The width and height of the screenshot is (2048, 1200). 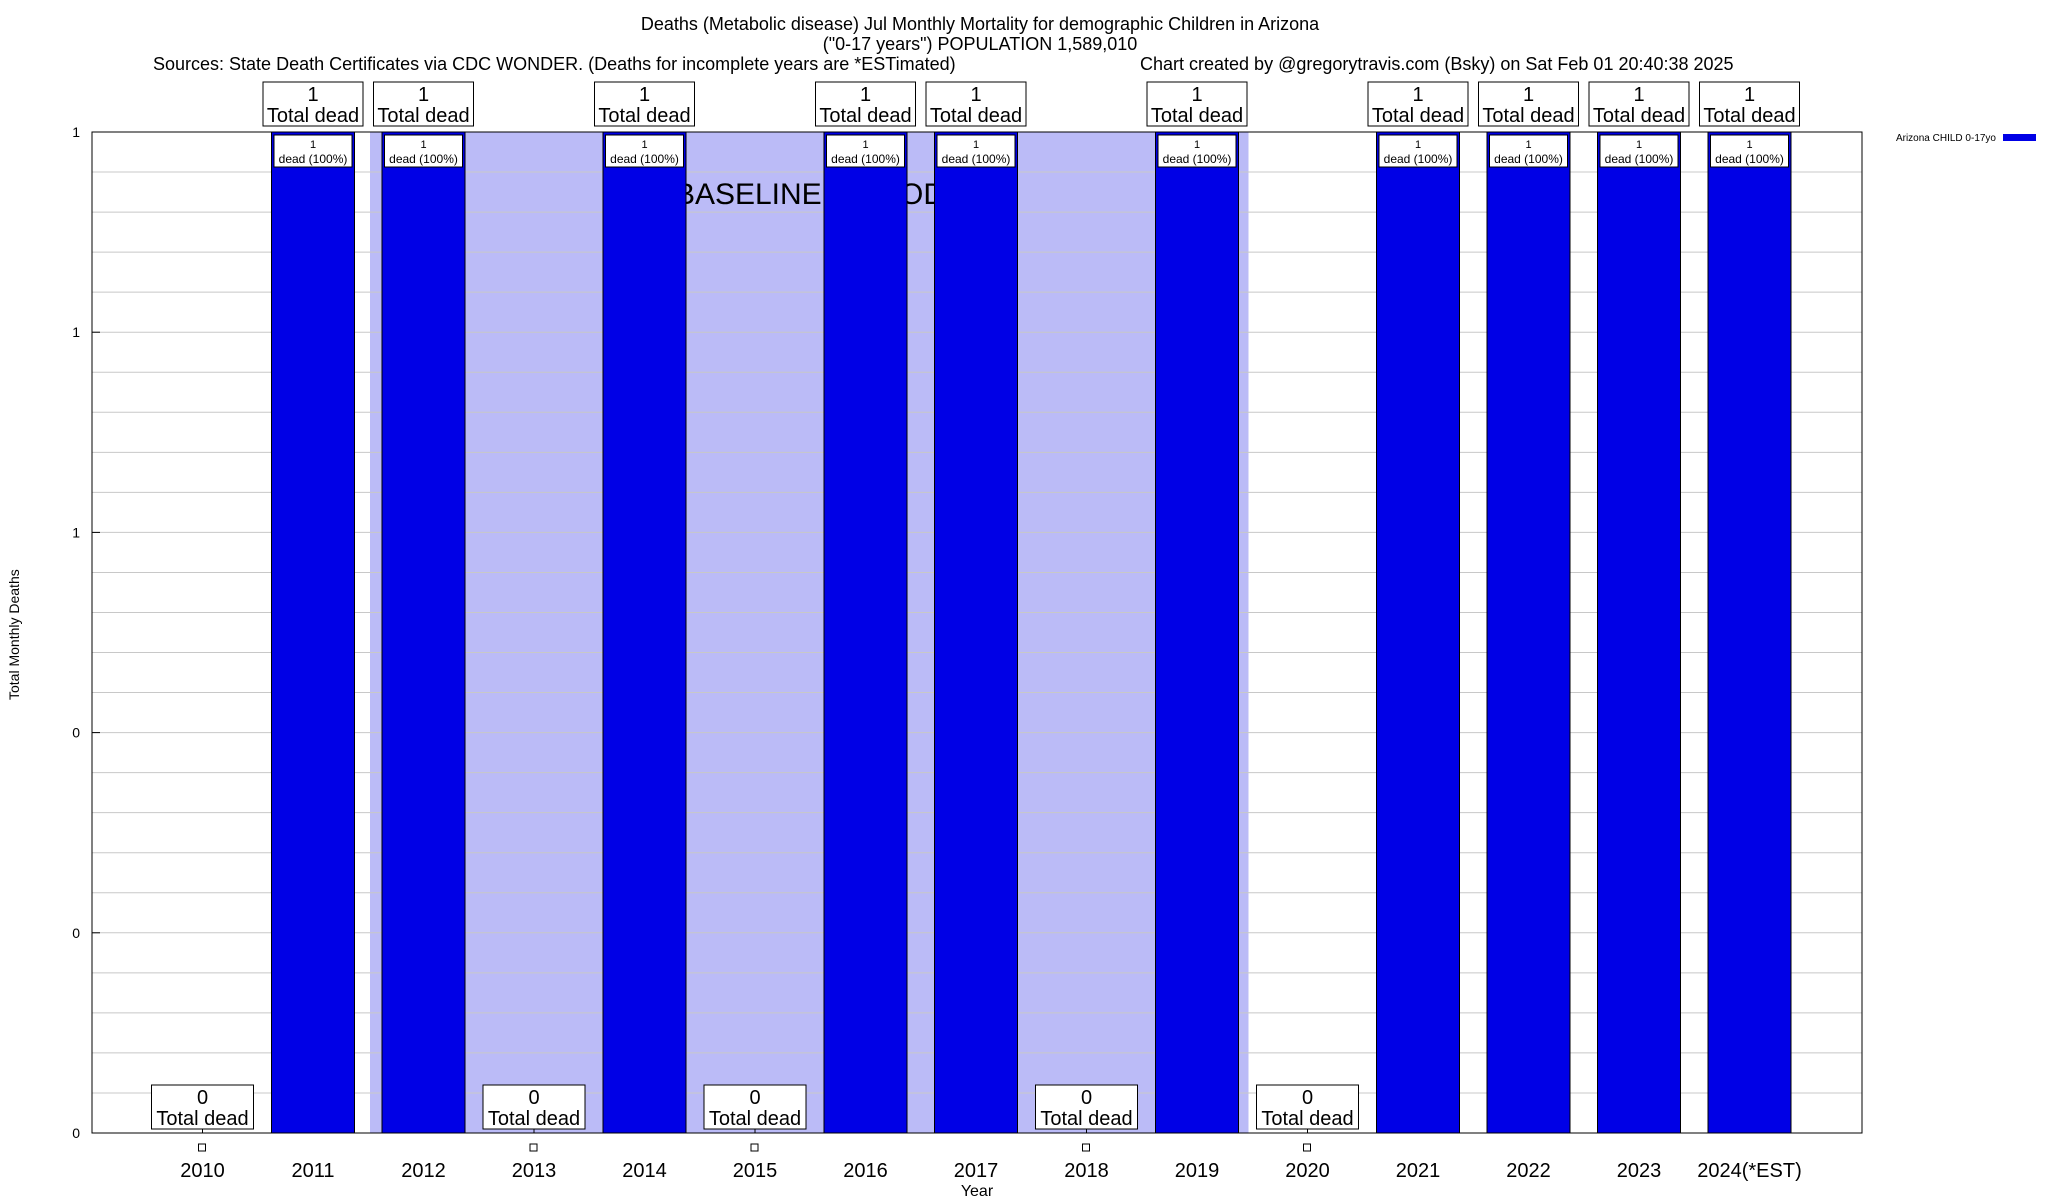 I want to click on x-tick-label: 2021, so click(x=1418, y=1171).